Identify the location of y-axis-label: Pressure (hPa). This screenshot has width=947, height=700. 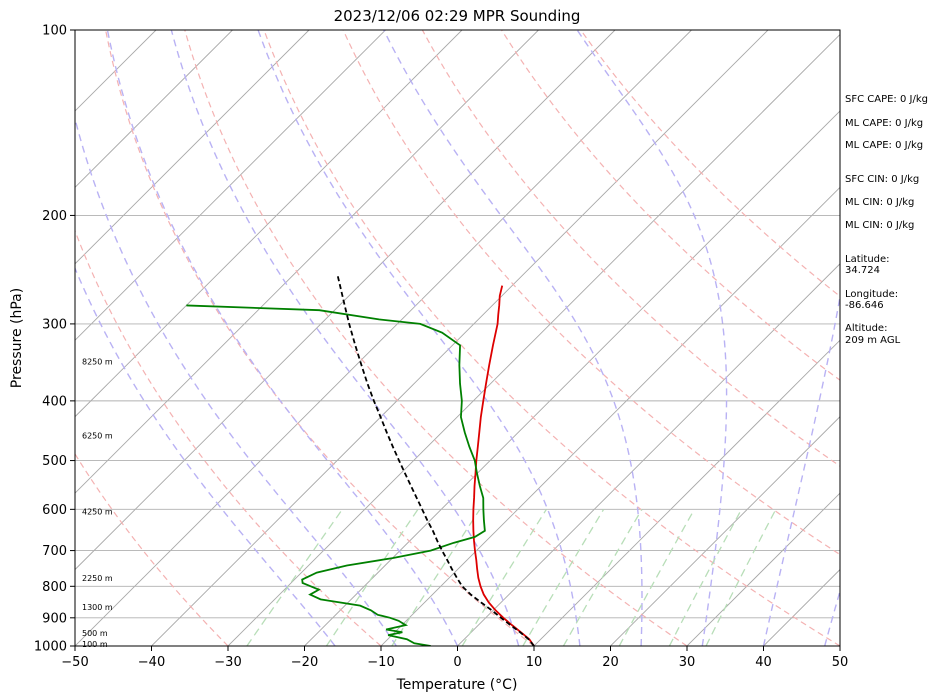
(17, 338).